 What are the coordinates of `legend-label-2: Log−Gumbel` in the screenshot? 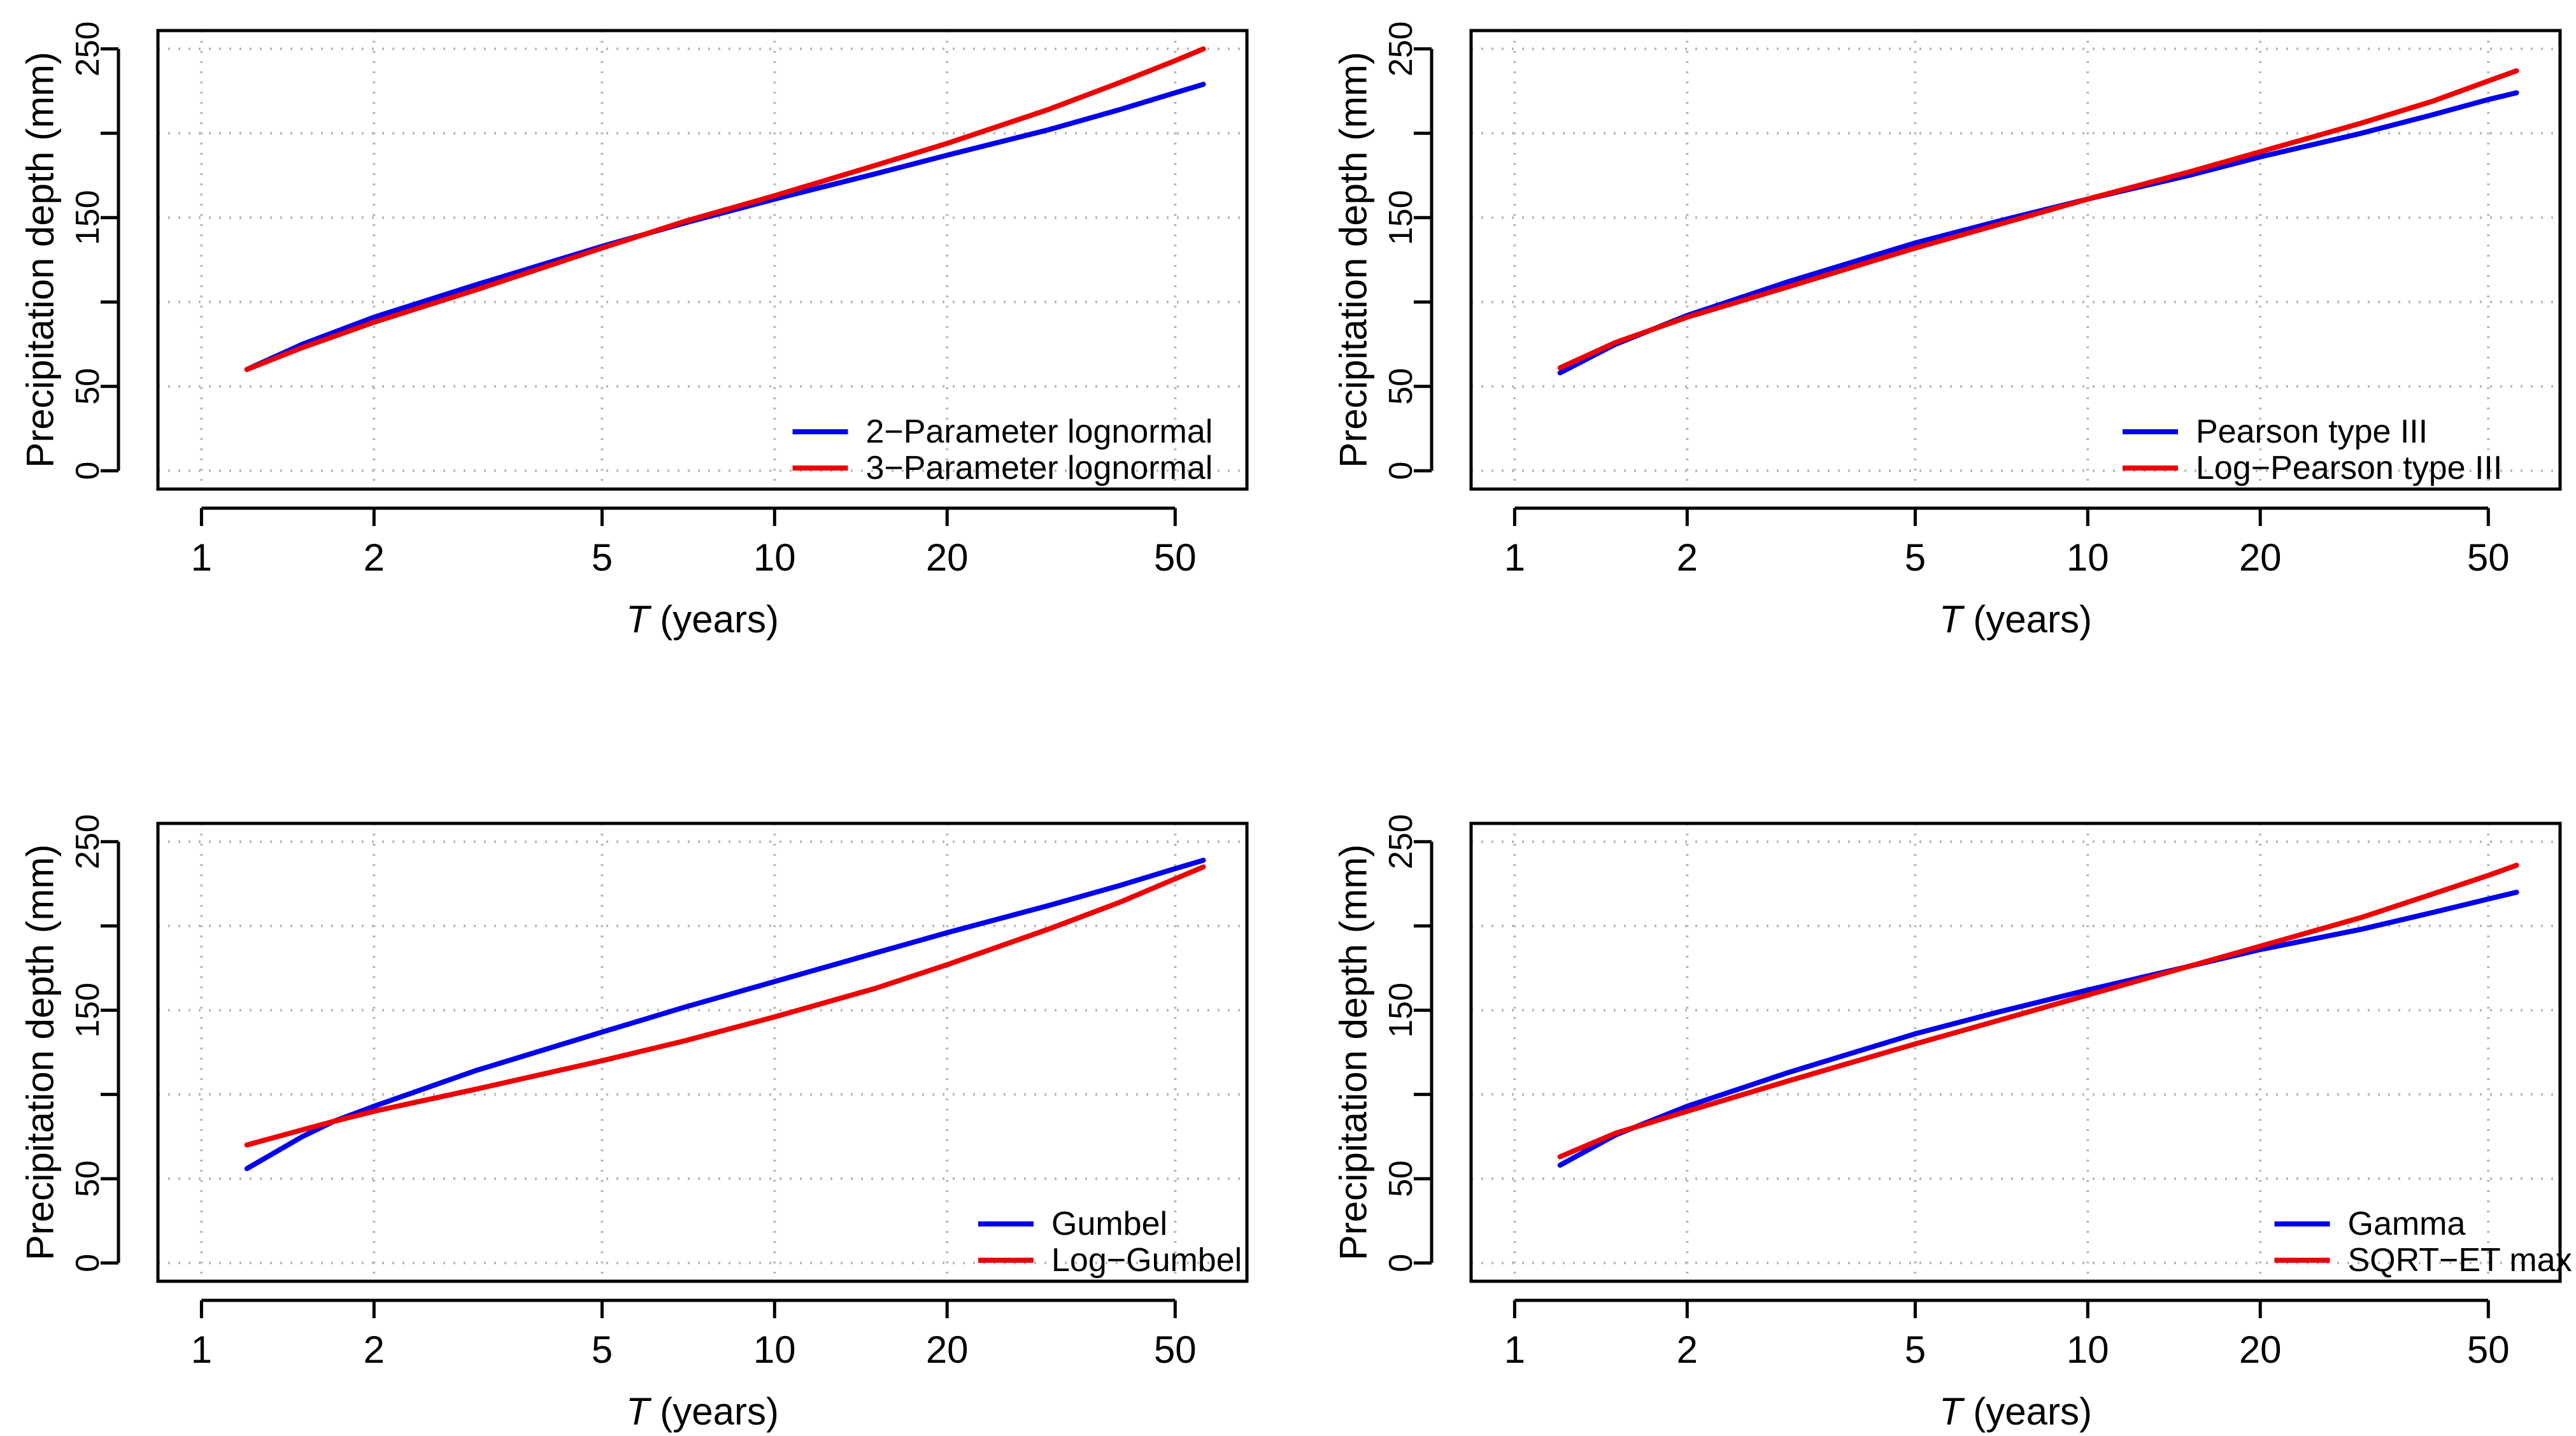 It's located at (1147, 1261).